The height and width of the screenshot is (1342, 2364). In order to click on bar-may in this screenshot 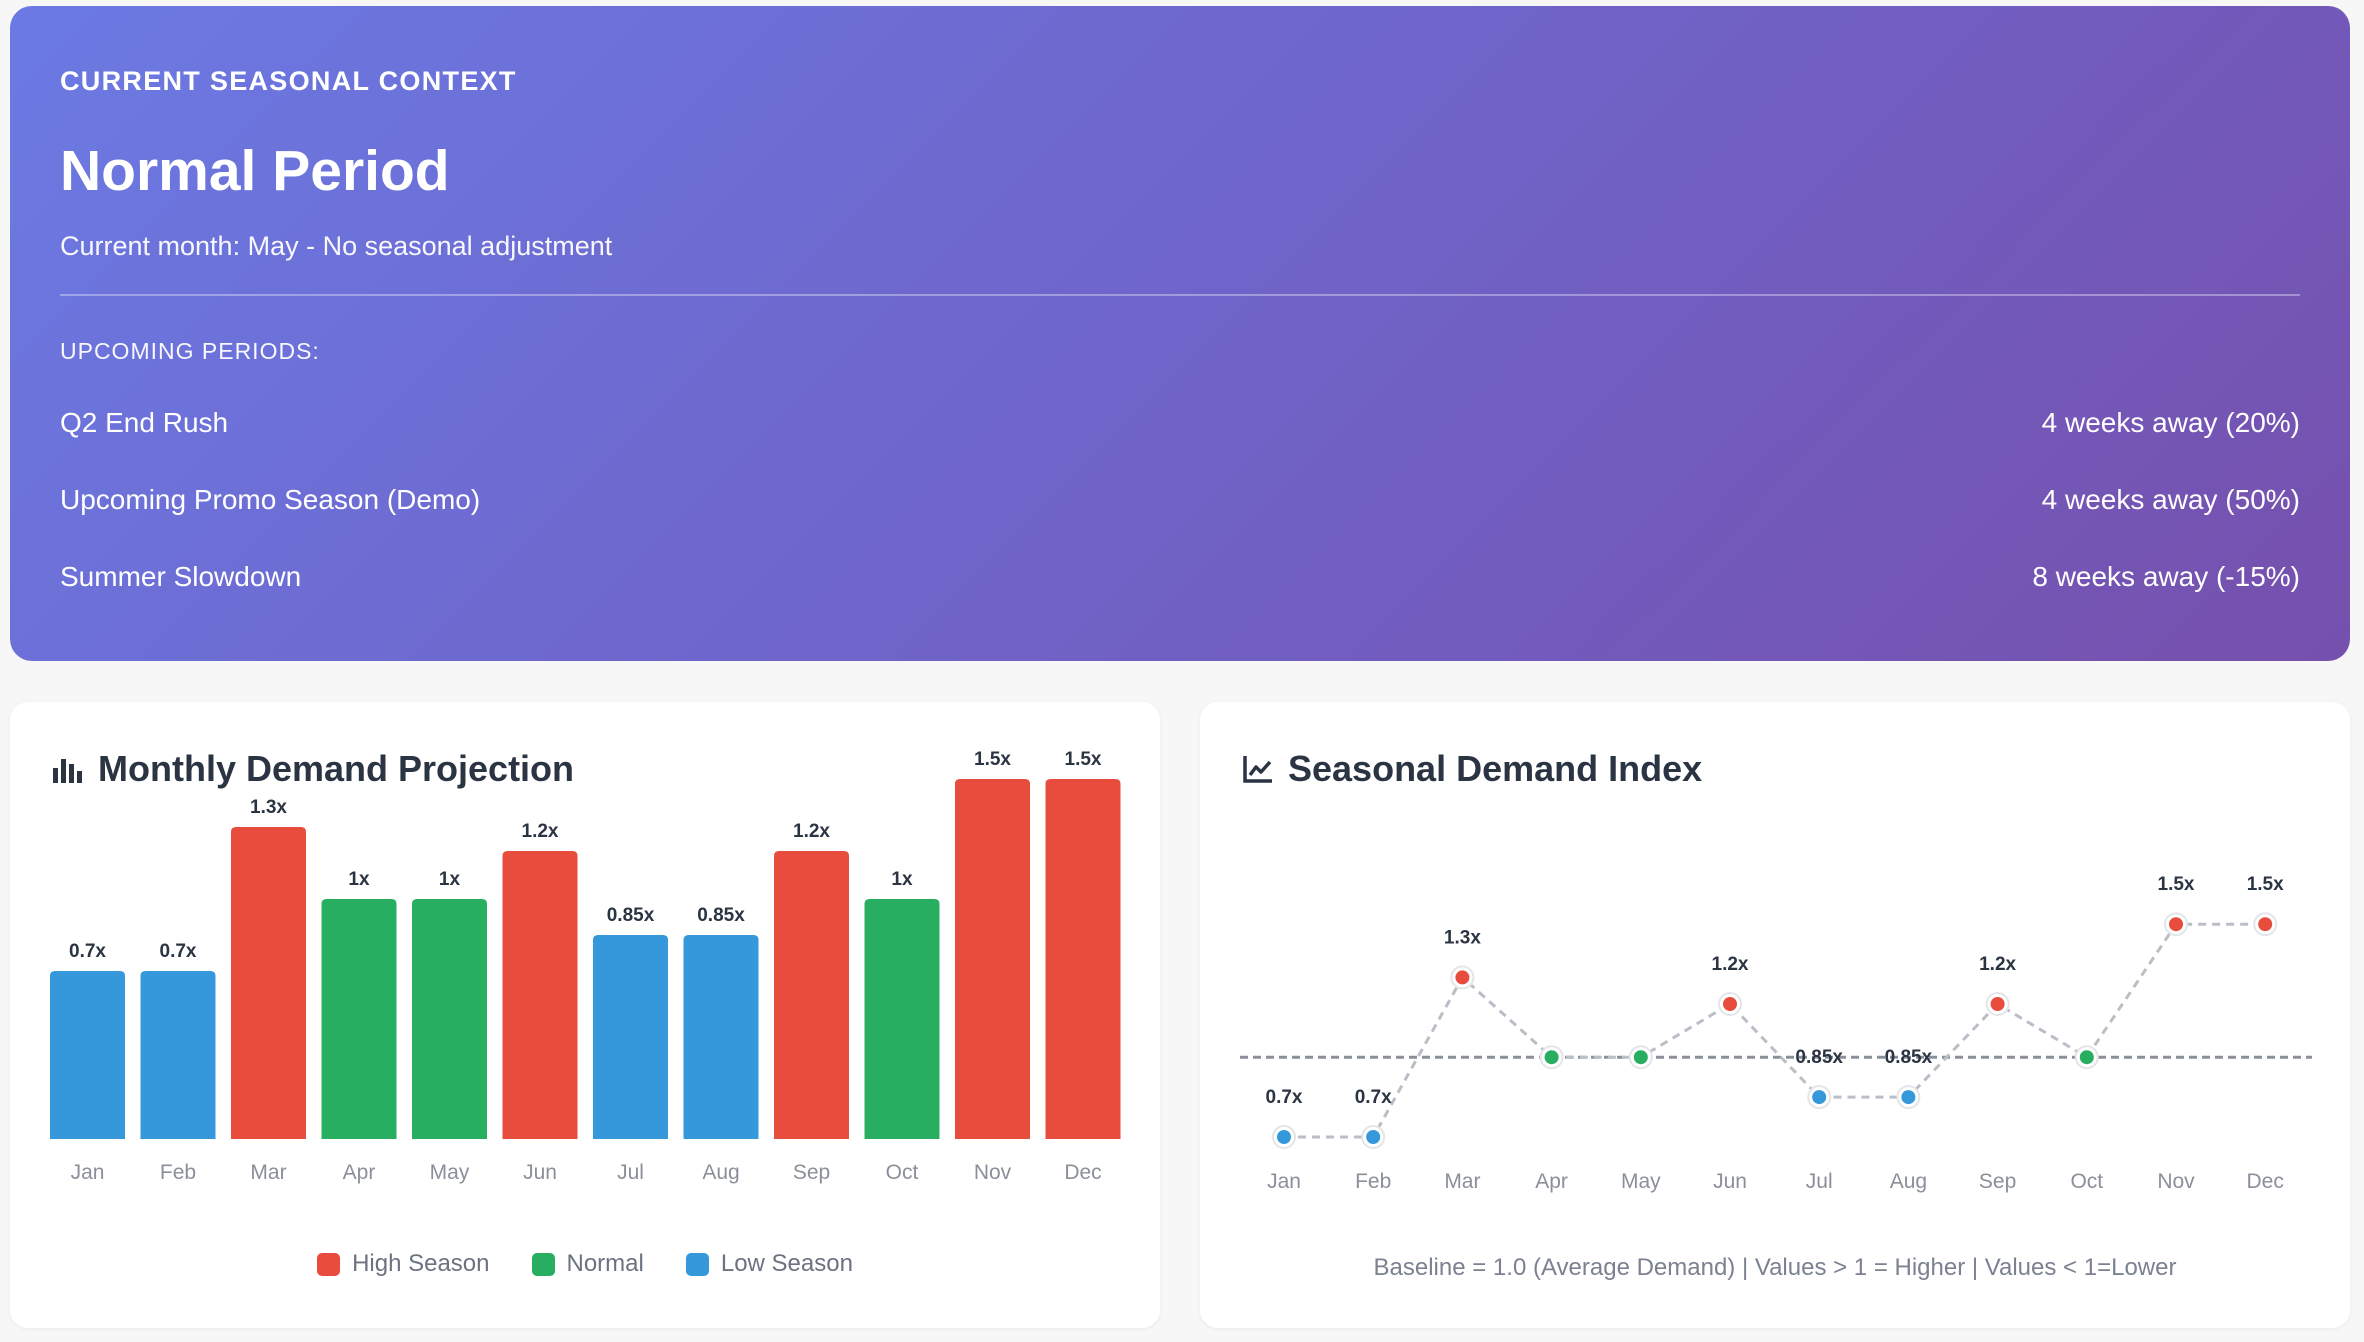, I will do `click(449, 1019)`.